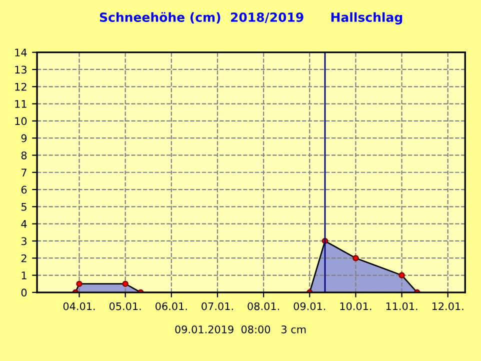 This screenshot has height=361, width=481. What do you see at coordinates (171, 306) in the screenshot?
I see `x-tick-label: 06.01.` at bounding box center [171, 306].